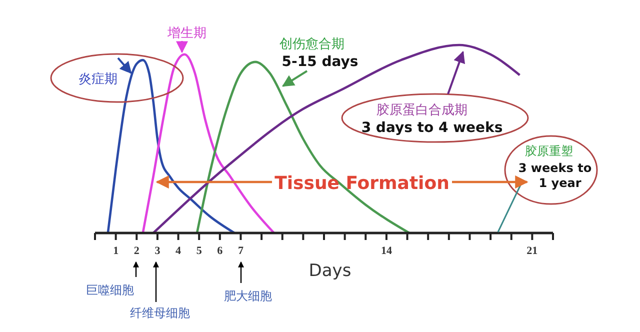  What do you see at coordinates (137, 251) in the screenshot?
I see `x-tick-label: 2` at bounding box center [137, 251].